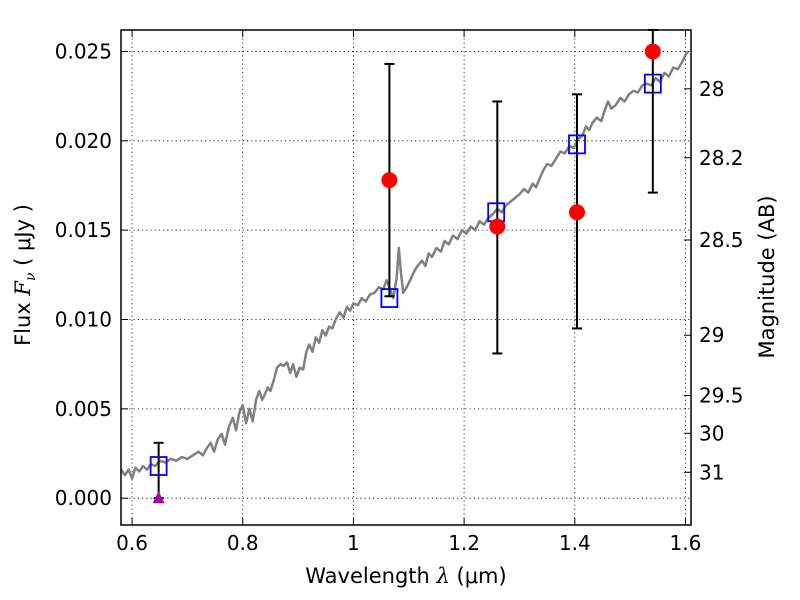 This screenshot has height=600, width=800. I want to click on x-tick-label: 1.6, so click(686, 543).